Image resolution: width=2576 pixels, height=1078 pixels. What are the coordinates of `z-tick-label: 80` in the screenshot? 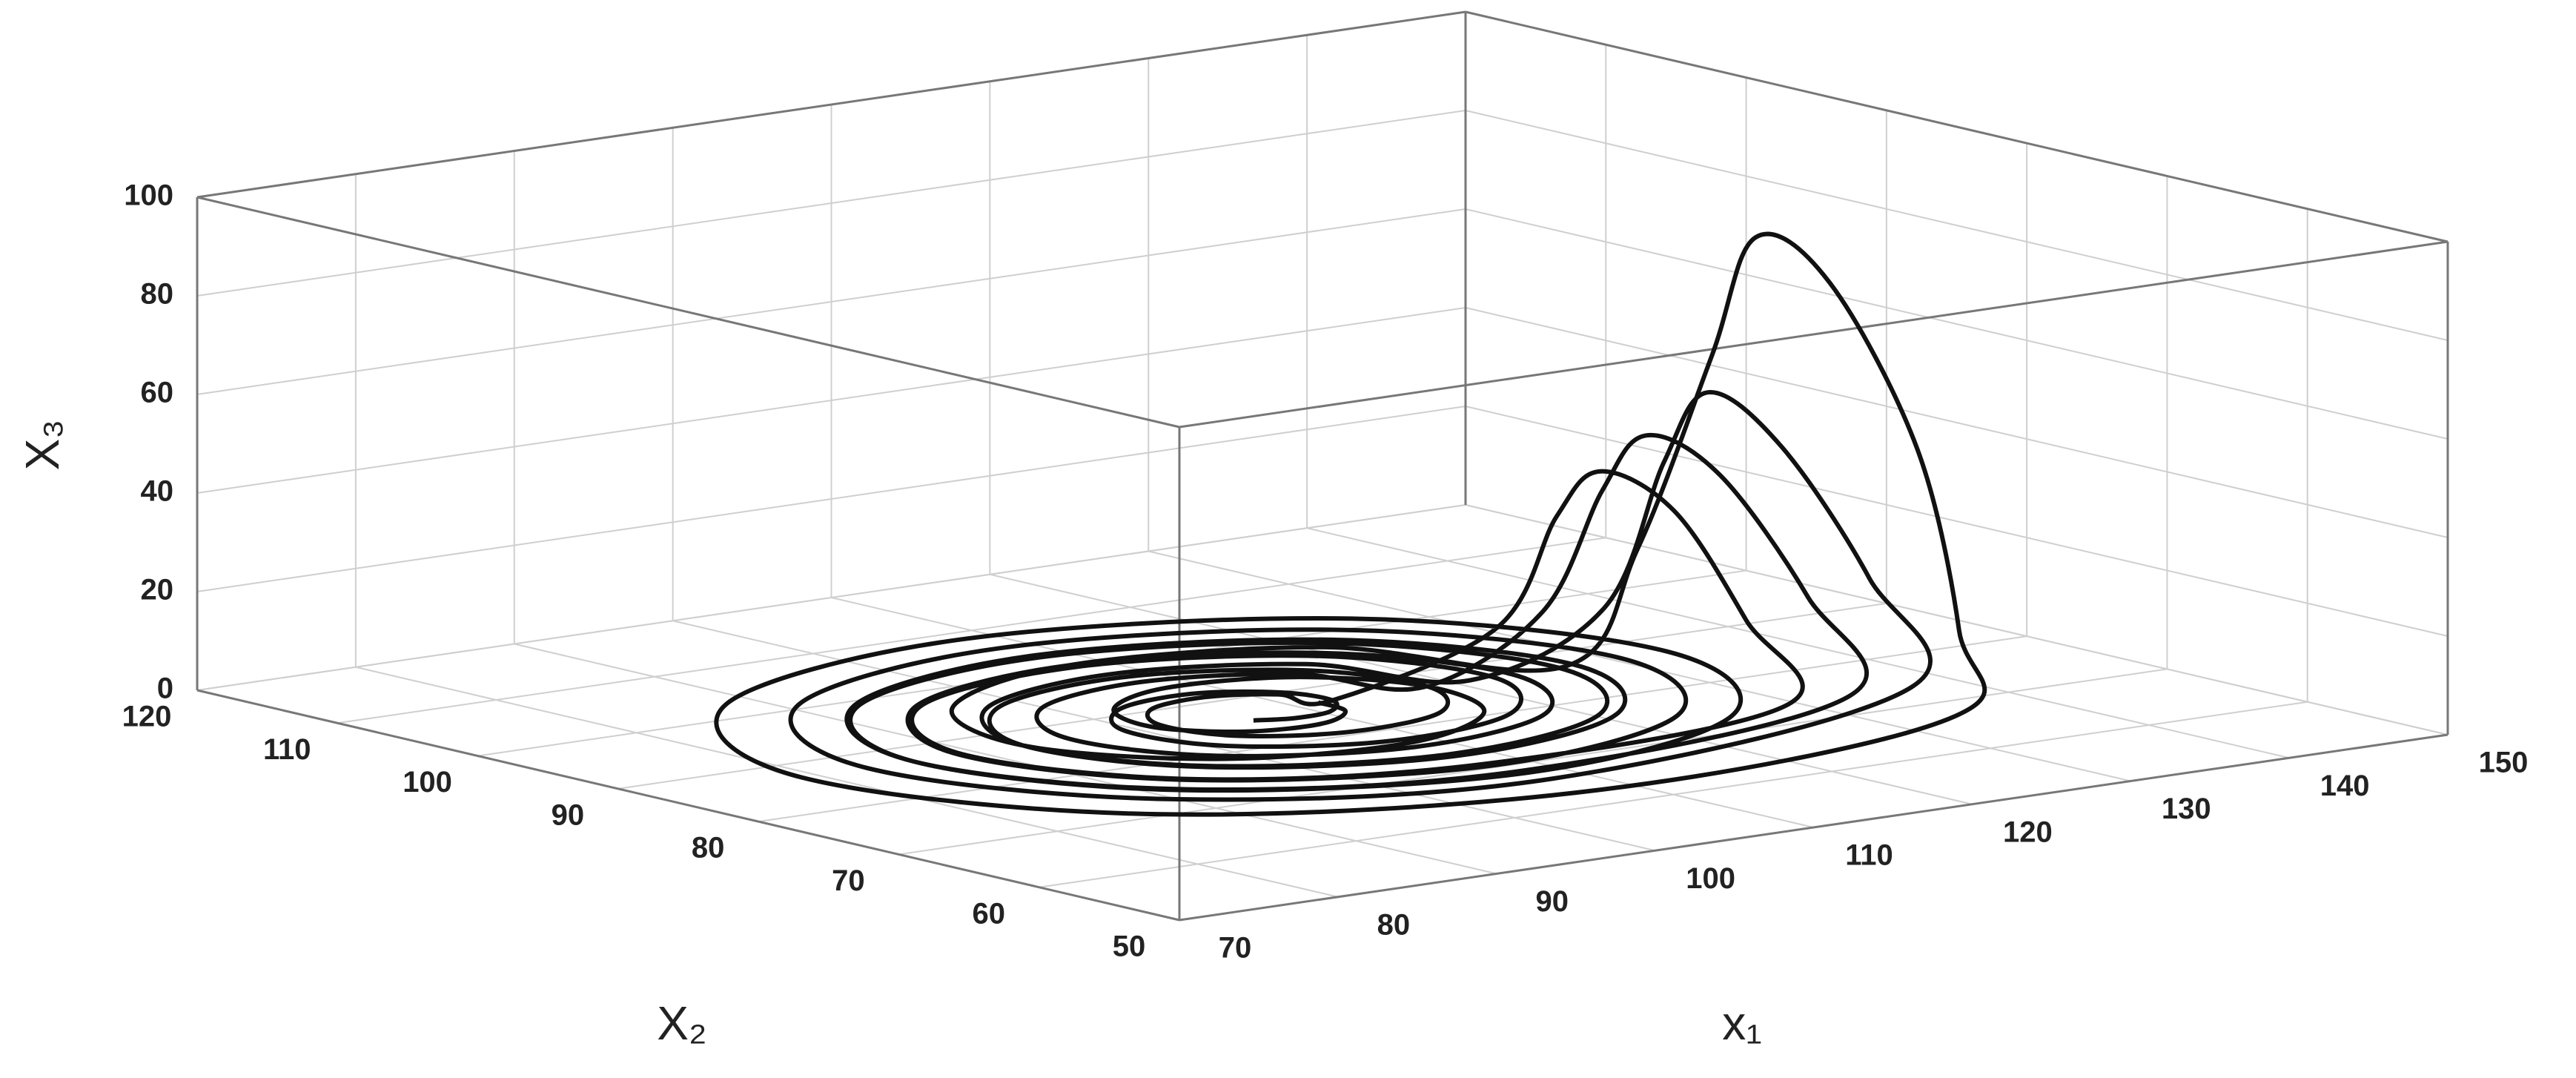 It's located at (157, 295).